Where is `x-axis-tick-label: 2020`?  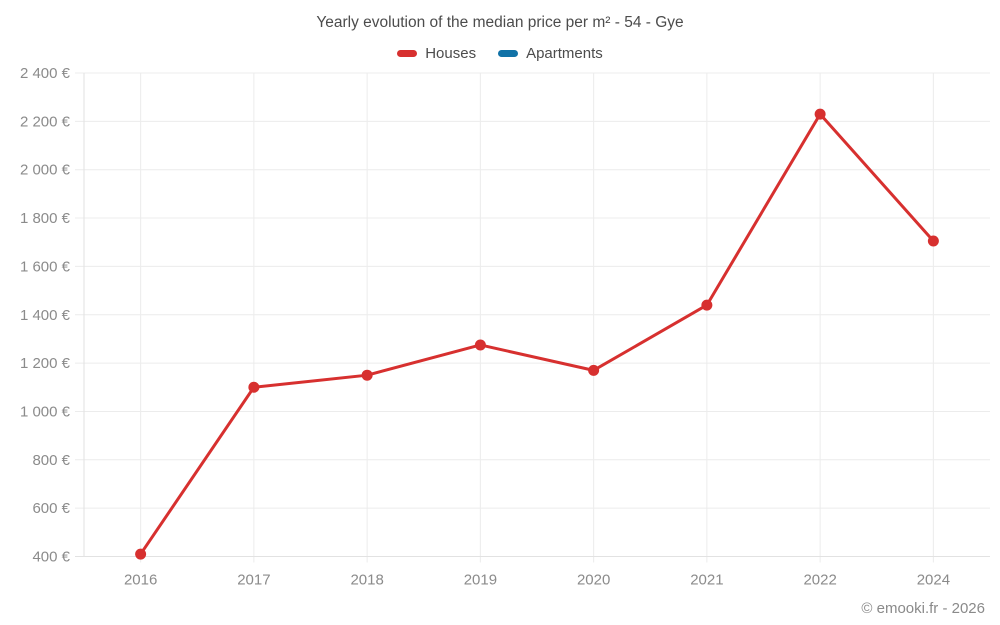 x-axis-tick-label: 2020 is located at coordinates (593, 580).